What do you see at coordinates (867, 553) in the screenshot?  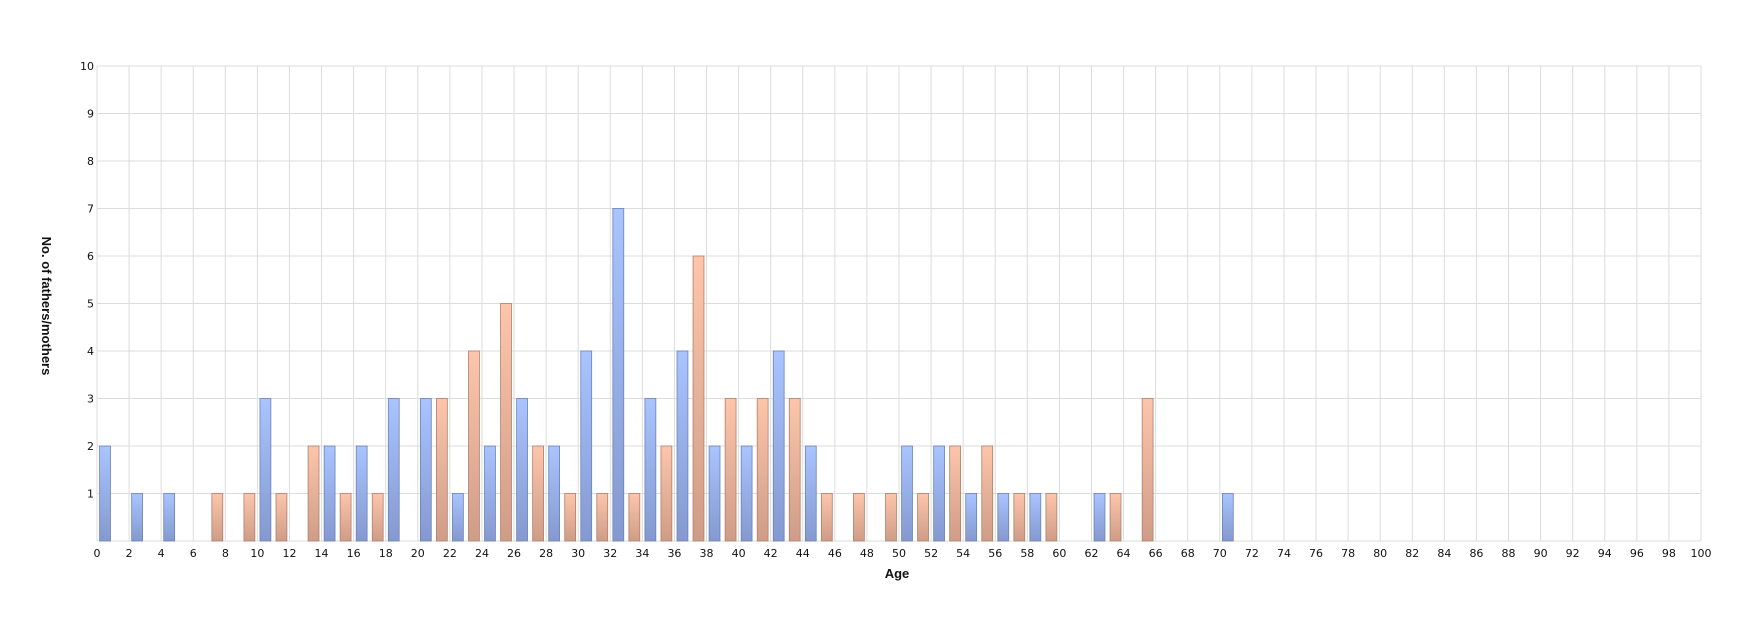 I see `x-tick-label: 48` at bounding box center [867, 553].